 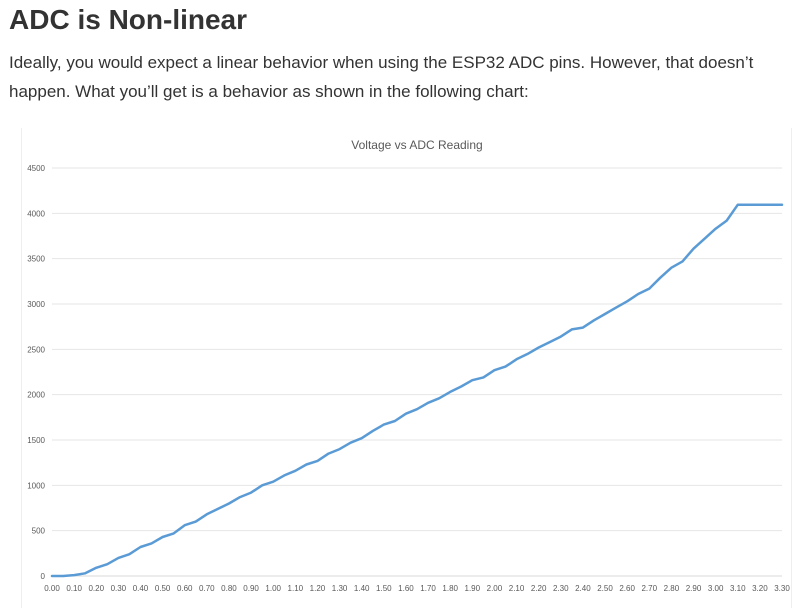 What do you see at coordinates (36, 395) in the screenshot?
I see `y-tick-label: 2000` at bounding box center [36, 395].